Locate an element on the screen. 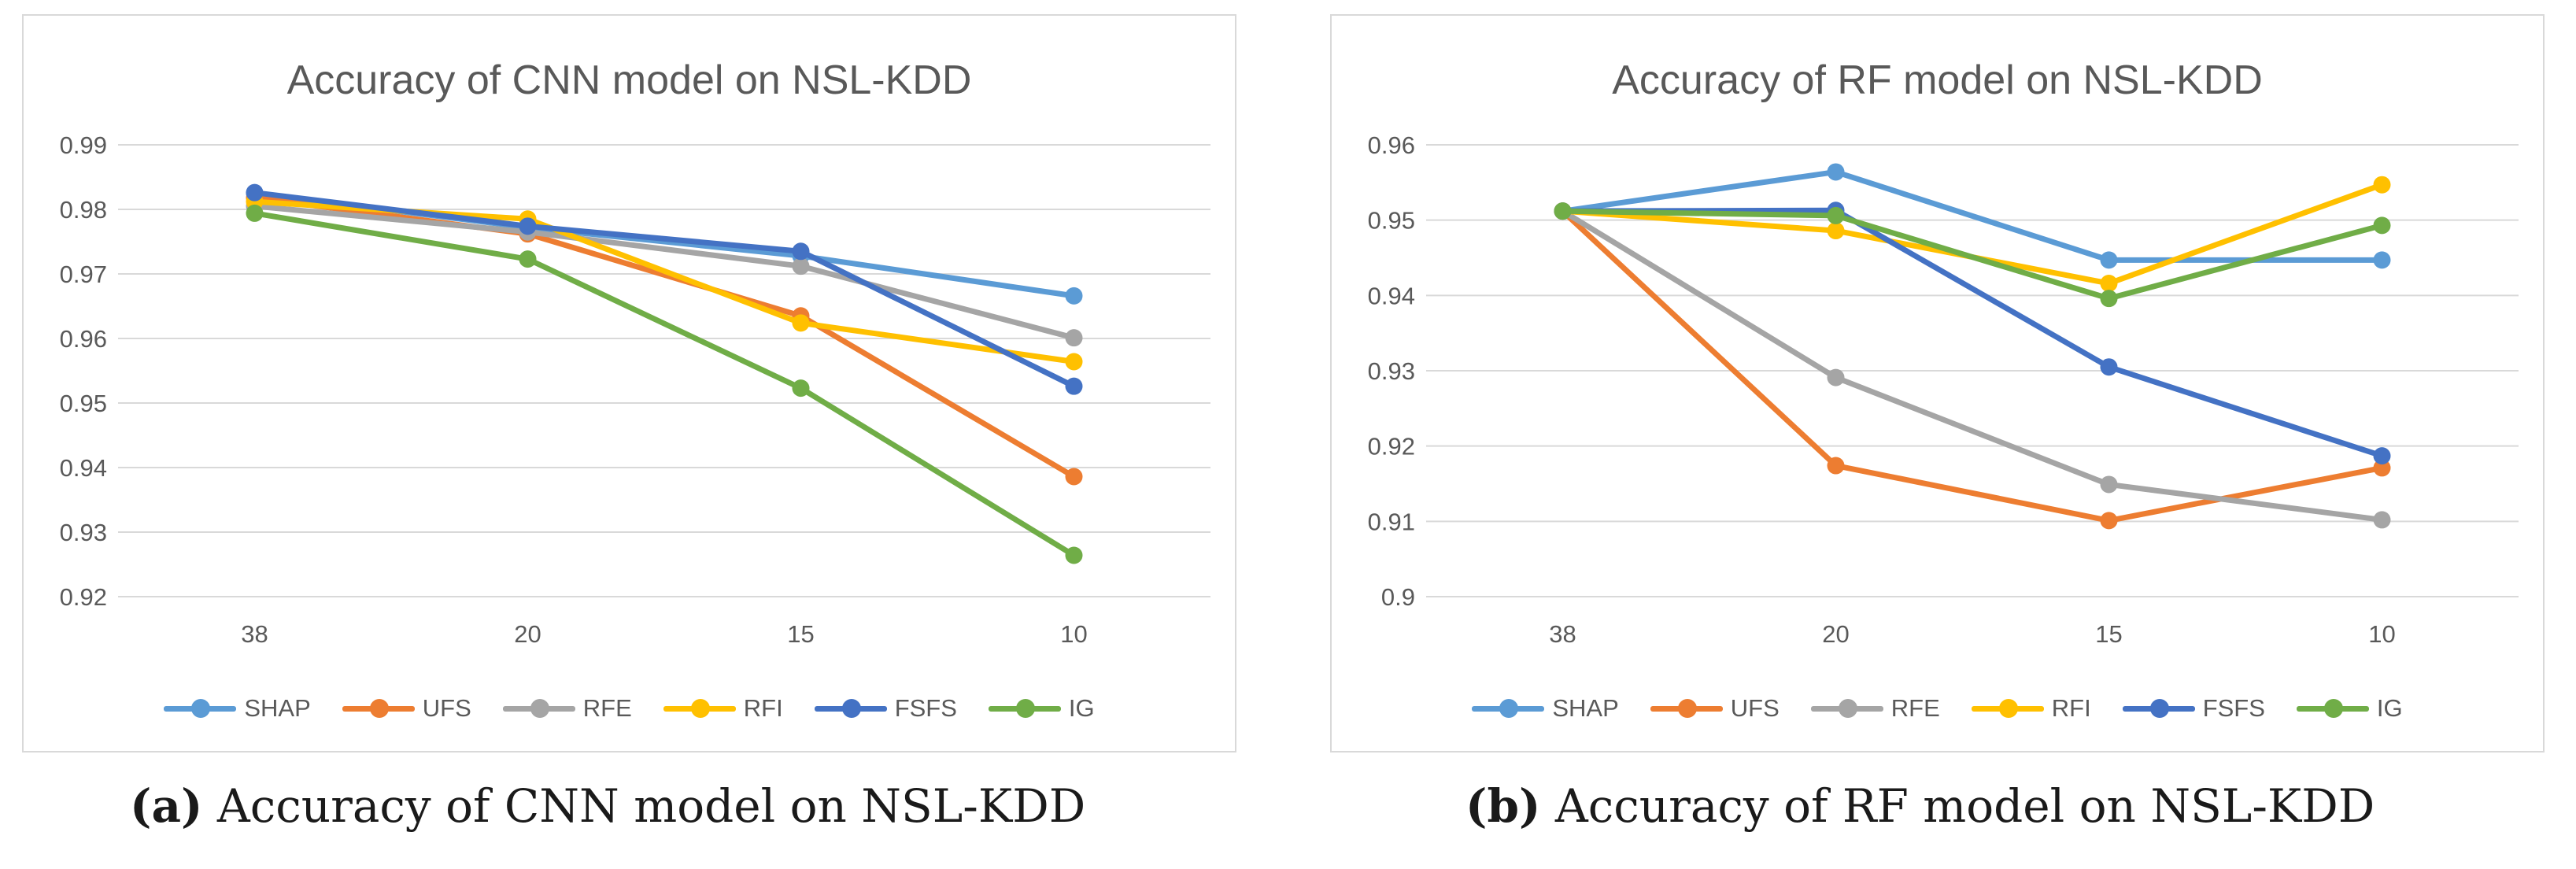 This screenshot has height=869, width=2576. series-line-ufs is located at coordinates (1972, 365).